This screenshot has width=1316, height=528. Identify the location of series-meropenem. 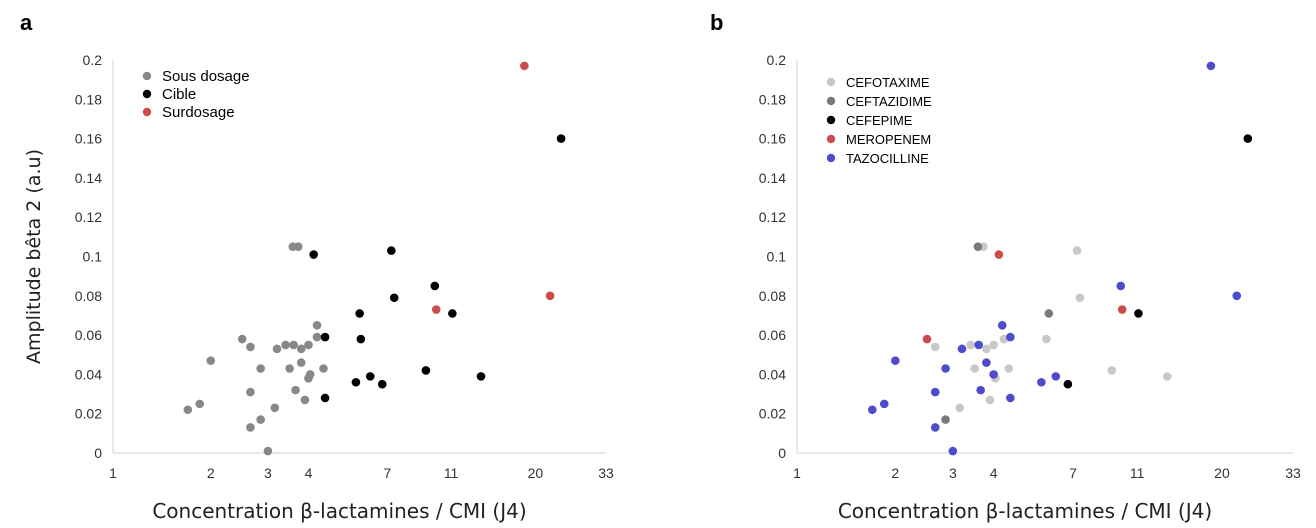
(1024, 297).